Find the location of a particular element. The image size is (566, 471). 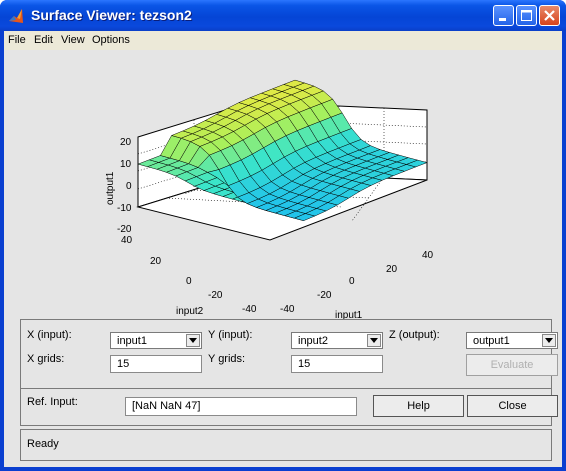

x-input-label: X (input): is located at coordinates (49, 335).